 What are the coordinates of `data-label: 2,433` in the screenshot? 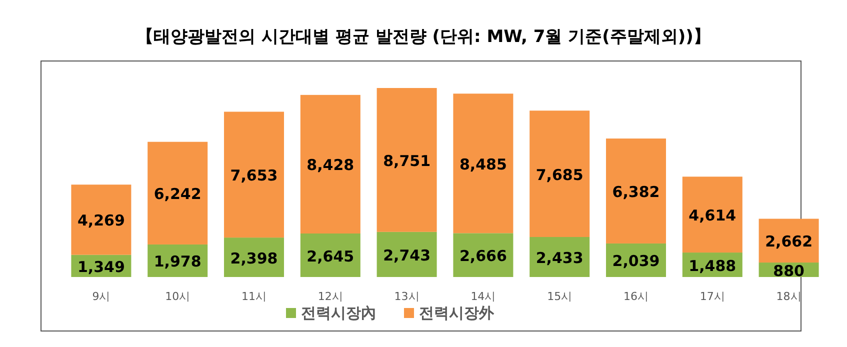 It's located at (560, 257).